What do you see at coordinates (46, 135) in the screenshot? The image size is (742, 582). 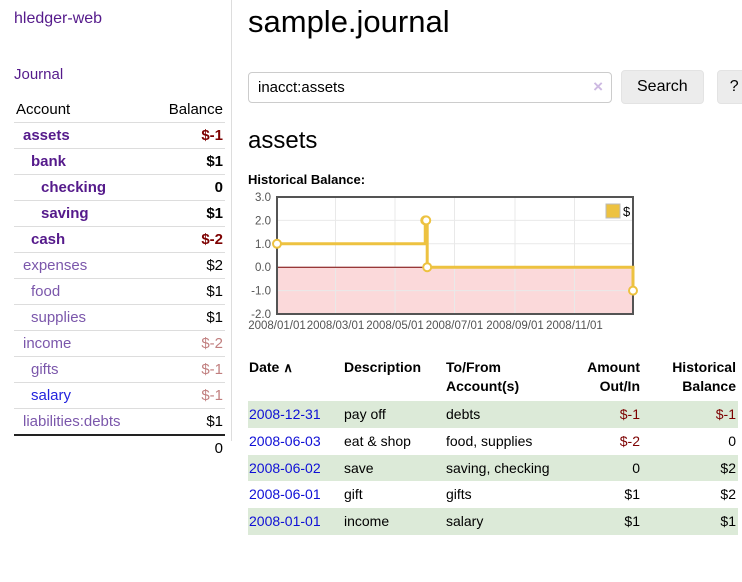 I see `account-link-assets: assets` at bounding box center [46, 135].